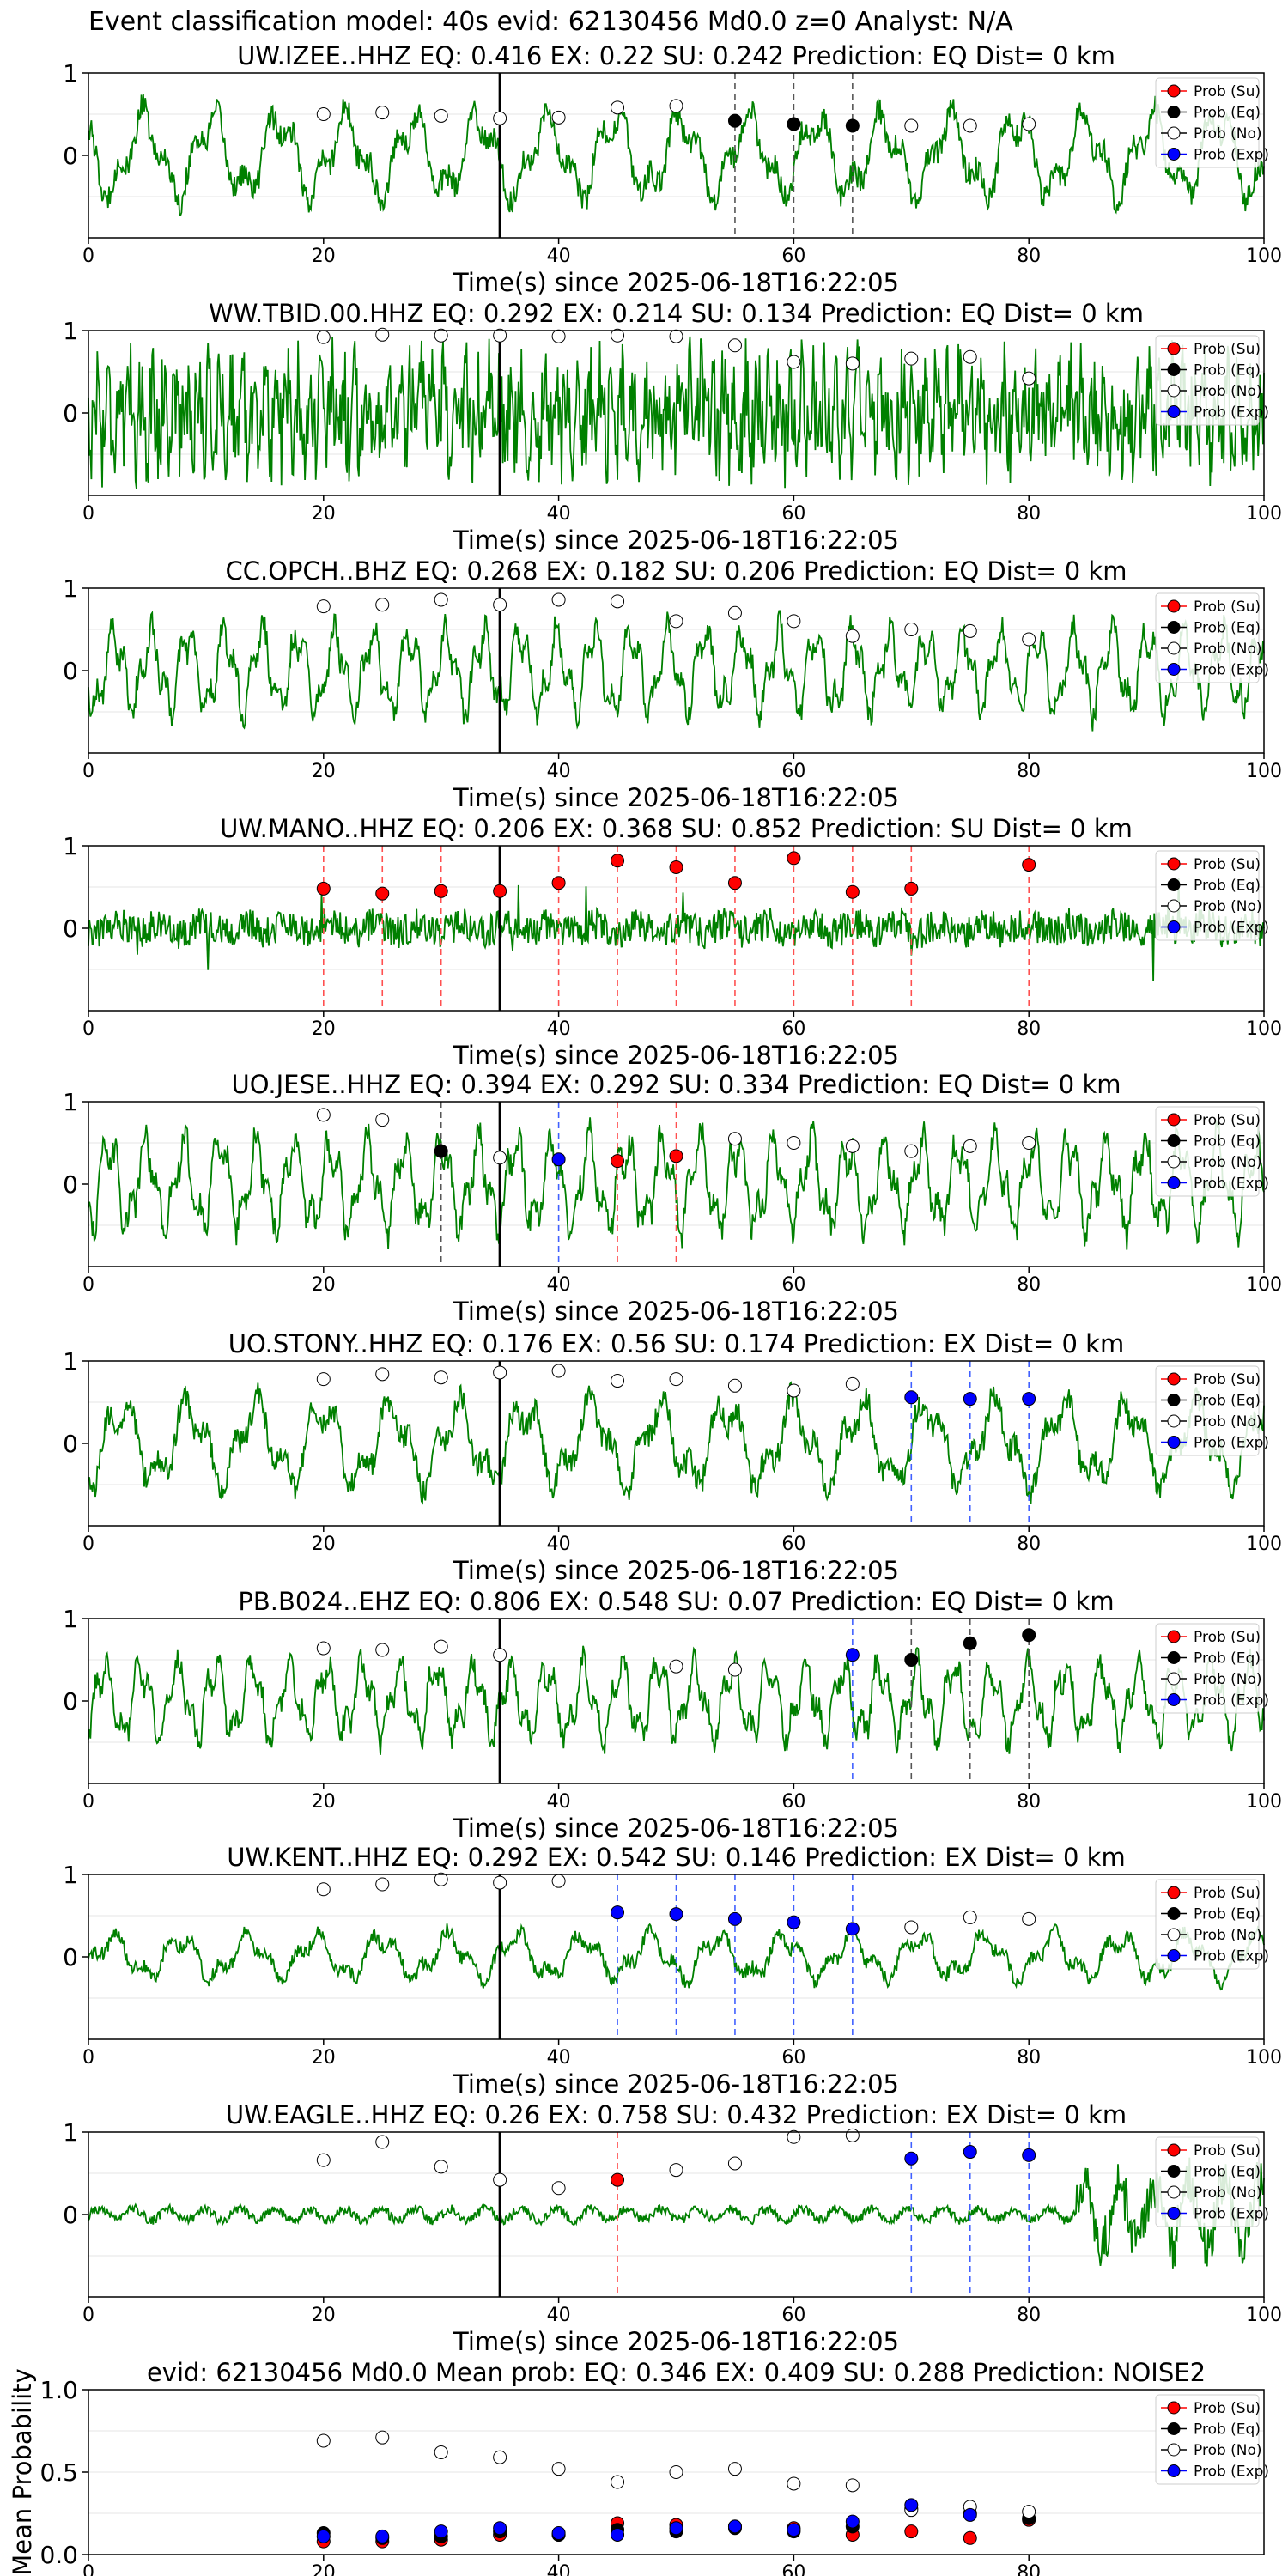  What do you see at coordinates (676, 1700) in the screenshot?
I see `waveform-trace` at bounding box center [676, 1700].